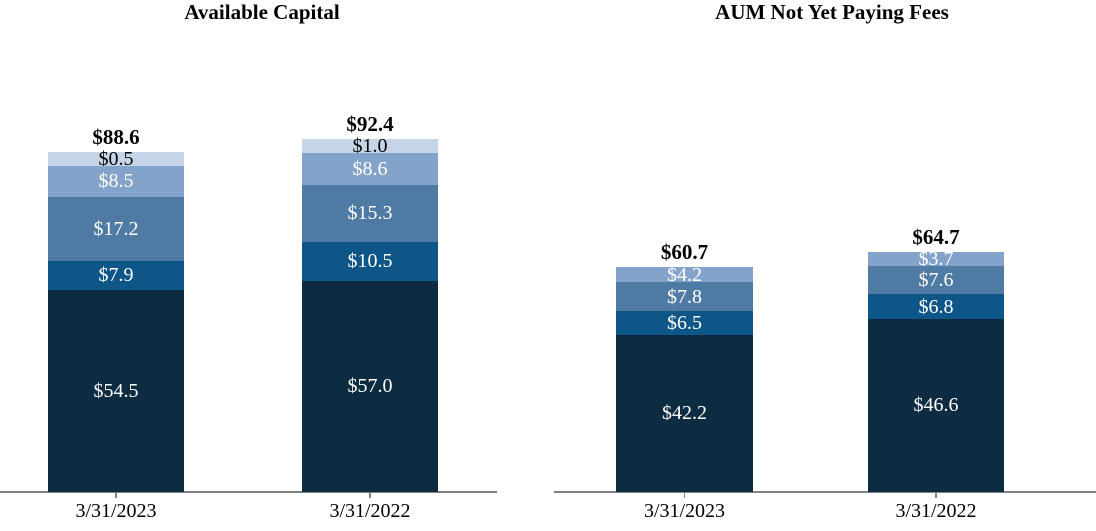  Describe the element at coordinates (832, 12) in the screenshot. I see `chart-title-aum-not-yet-paying-fees: AUM Not Yet Paying Fees` at that location.